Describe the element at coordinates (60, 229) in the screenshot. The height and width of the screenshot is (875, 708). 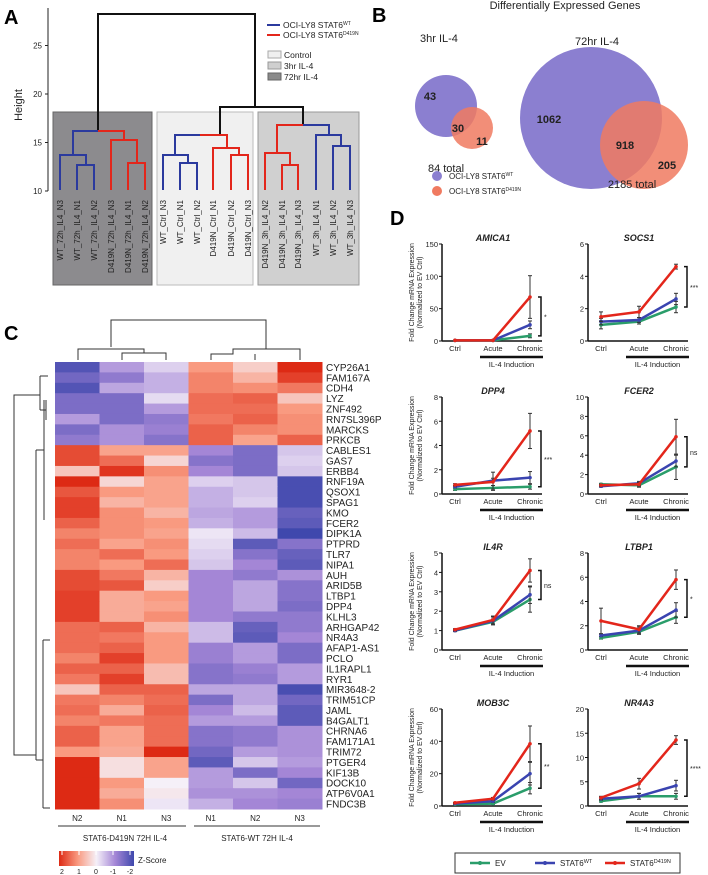
I see `leaf-label: WT_72h_IL4_N3` at that location.